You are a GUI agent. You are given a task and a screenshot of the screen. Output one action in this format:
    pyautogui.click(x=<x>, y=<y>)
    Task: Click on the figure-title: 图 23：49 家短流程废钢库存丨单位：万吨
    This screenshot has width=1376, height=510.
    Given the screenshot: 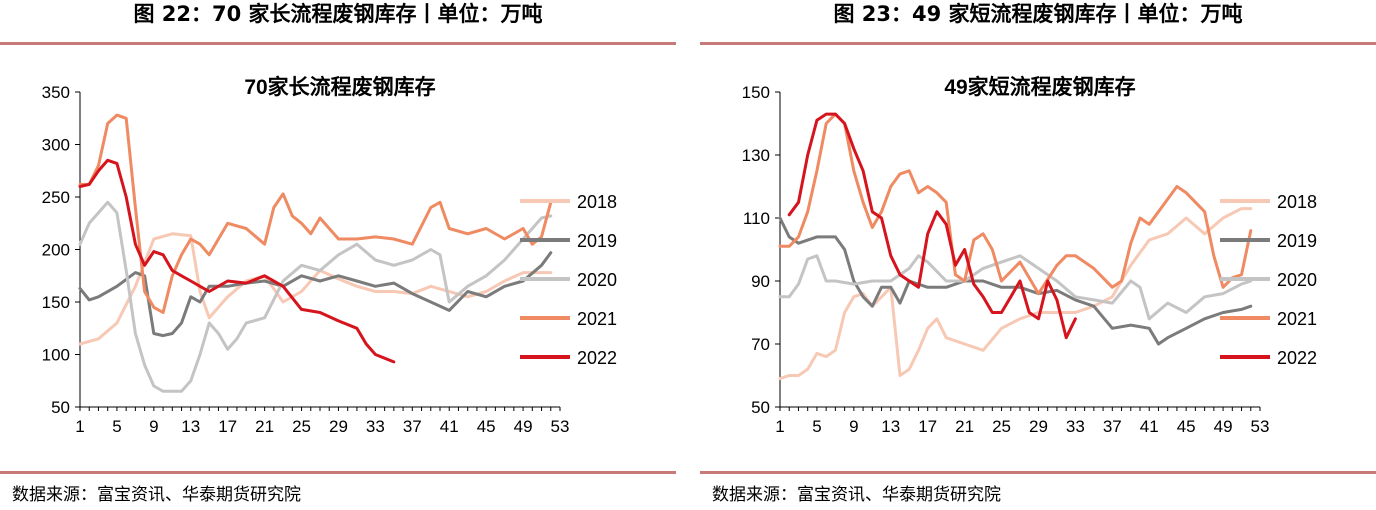 What is the action you would take?
    pyautogui.click(x=1038, y=14)
    